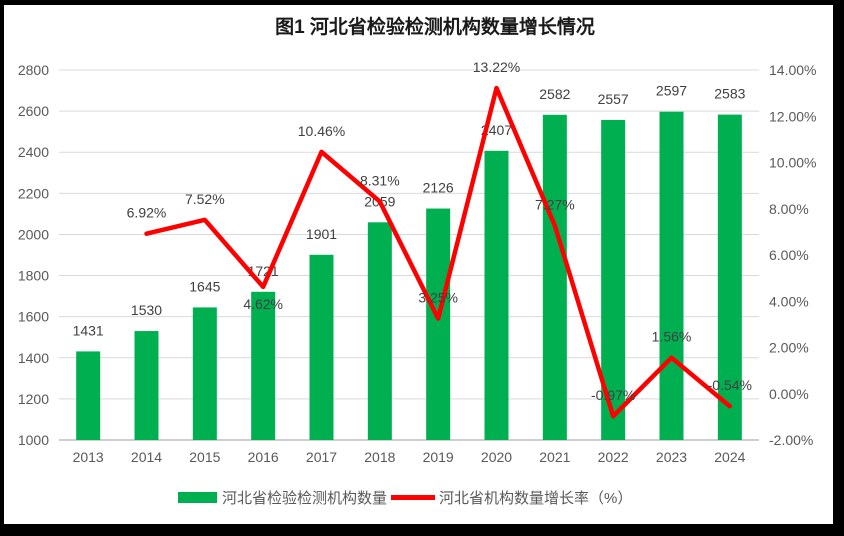  Describe the element at coordinates (33, 111) in the screenshot. I see `left-axis-tick: 2600` at that location.